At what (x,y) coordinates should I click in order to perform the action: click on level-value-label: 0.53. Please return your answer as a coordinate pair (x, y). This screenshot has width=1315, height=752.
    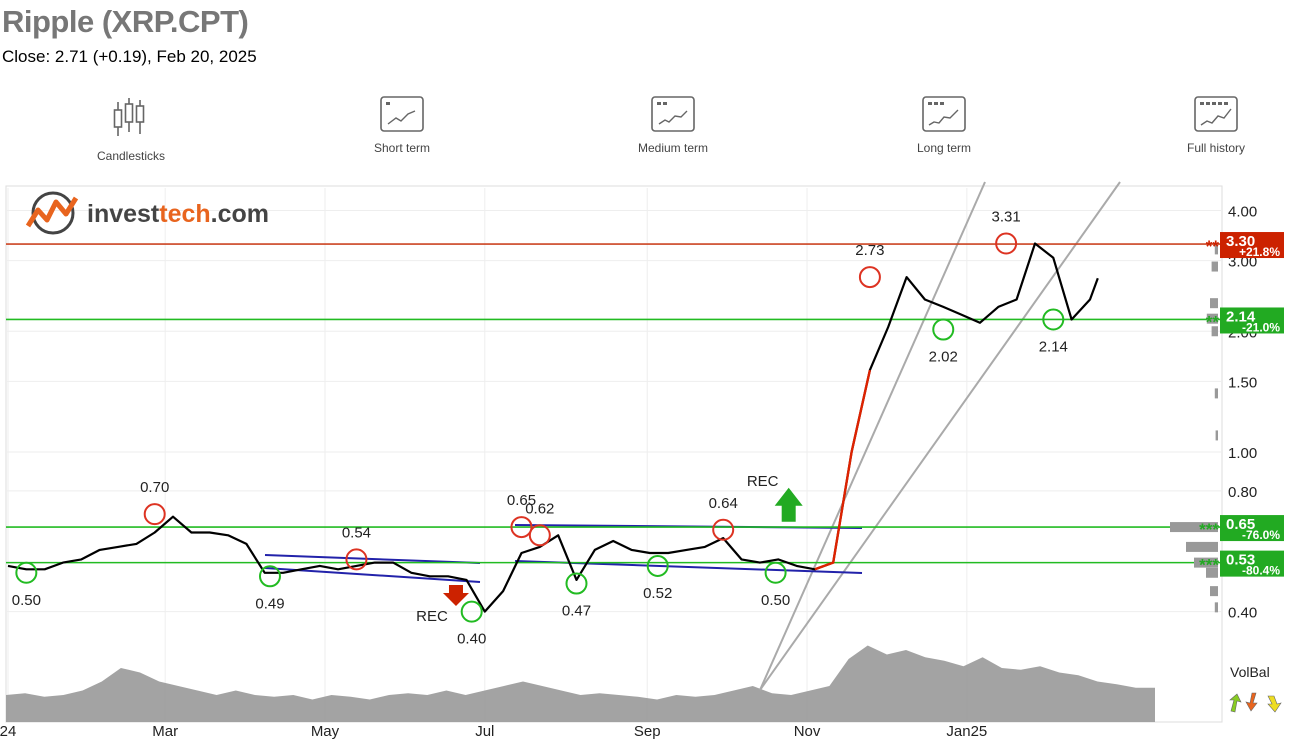
    Looking at the image, I should click on (1240, 560).